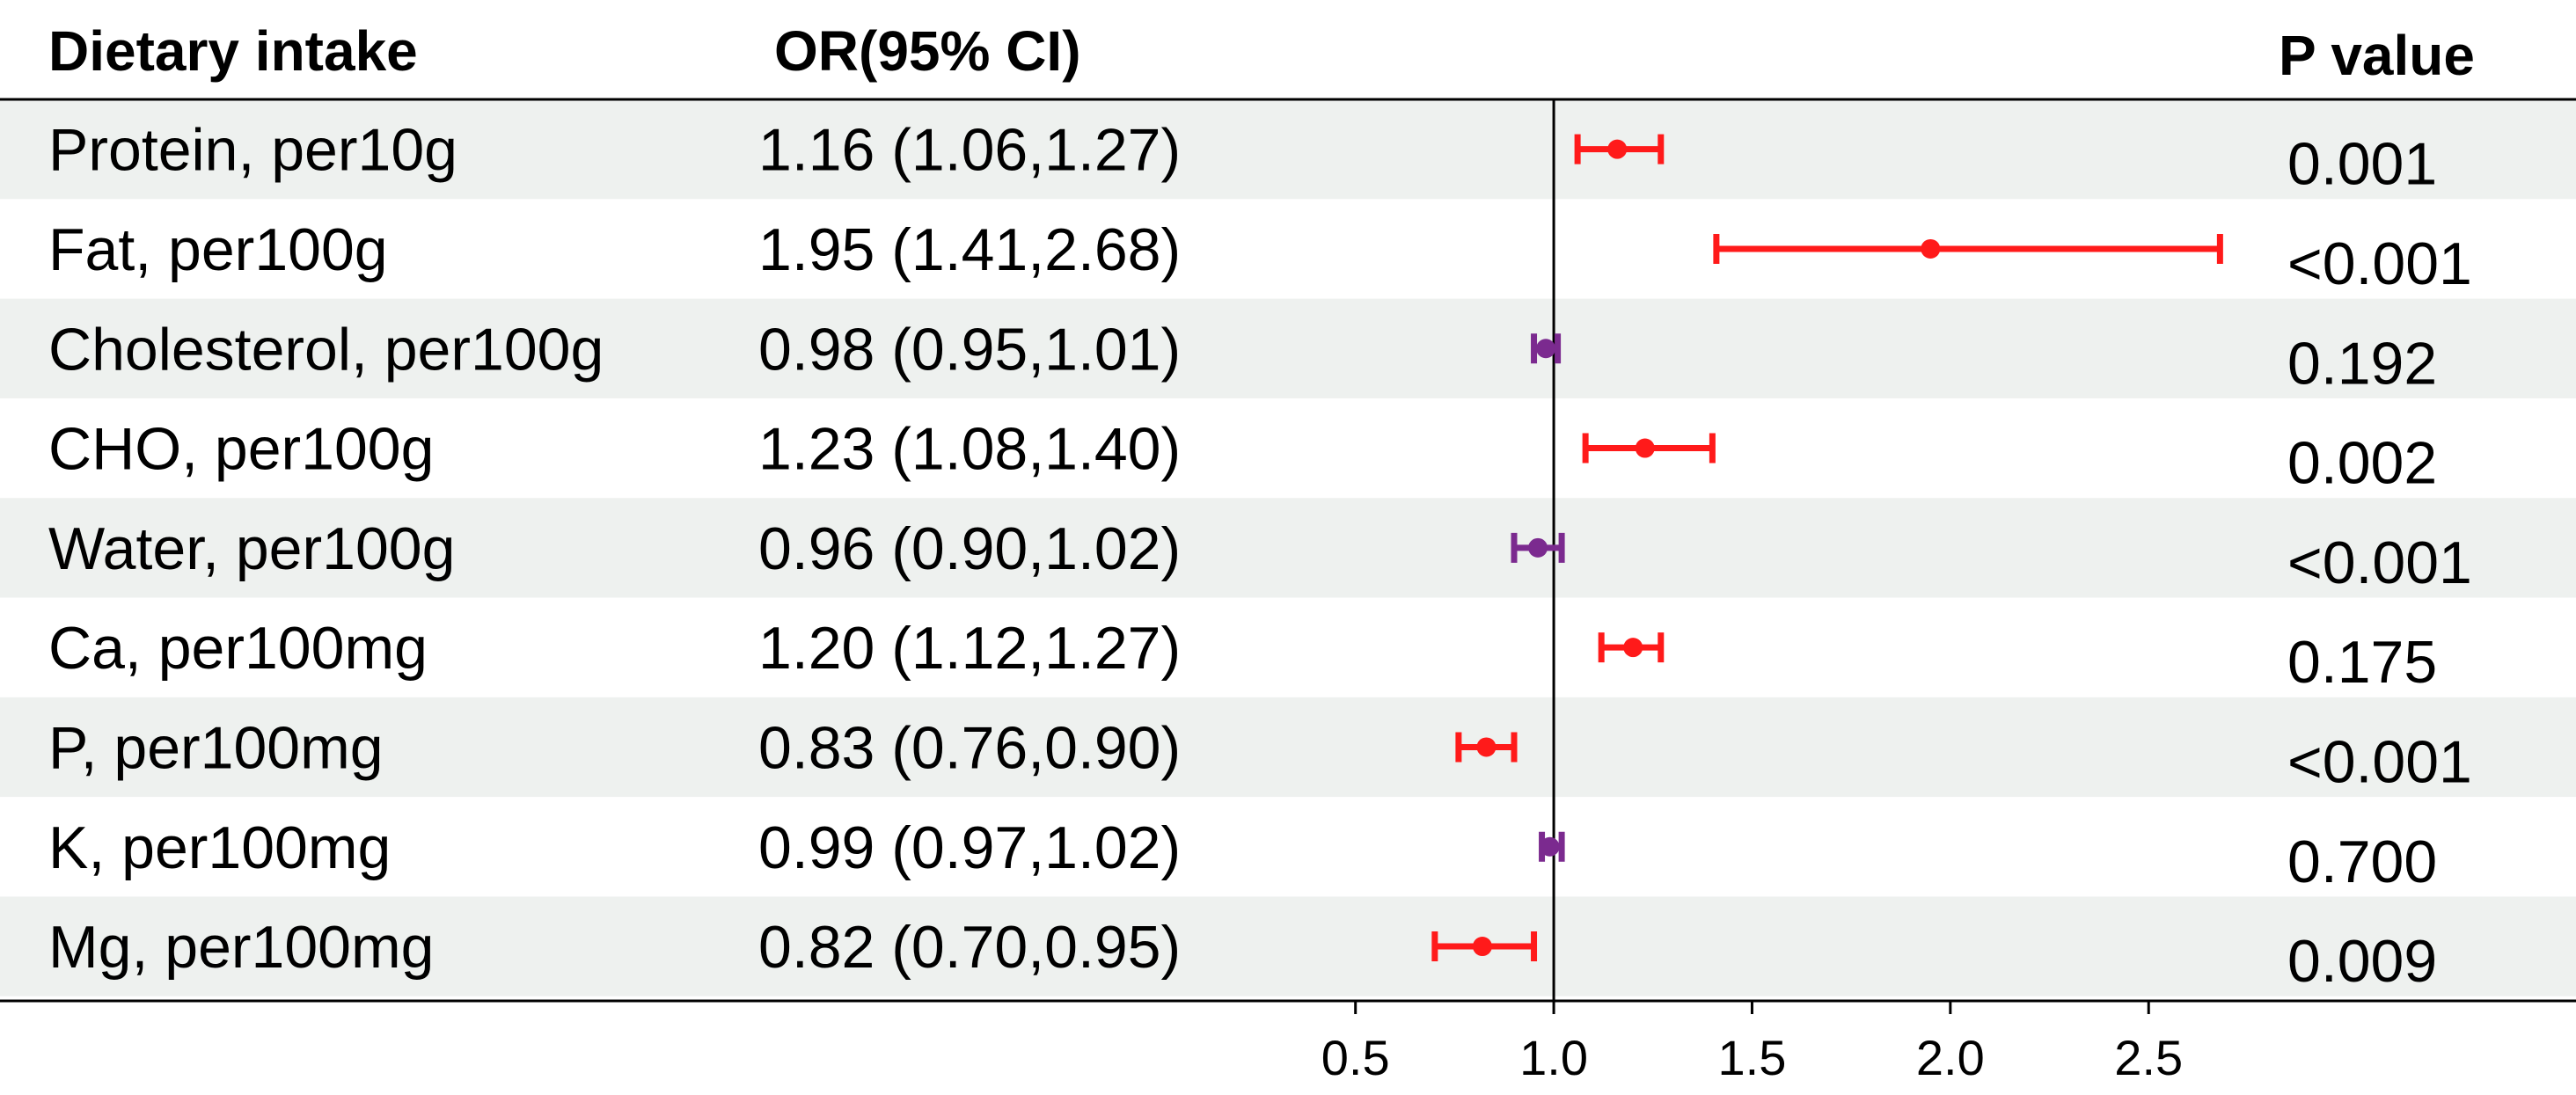 Image resolution: width=2576 pixels, height=1095 pixels. Describe the element at coordinates (928, 51) in the screenshot. I see `header-or-ci: OR(95% CI)` at that location.